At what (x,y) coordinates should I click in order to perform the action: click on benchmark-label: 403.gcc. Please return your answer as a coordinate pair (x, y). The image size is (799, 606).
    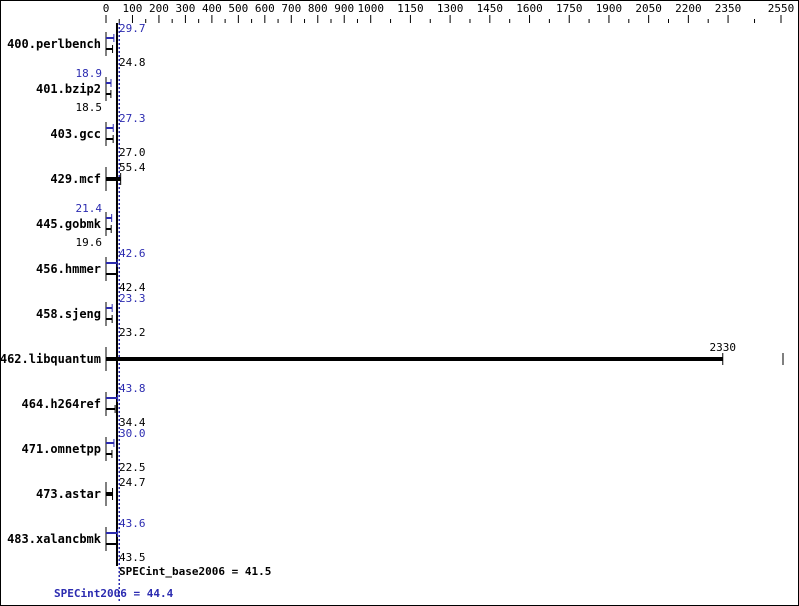
    Looking at the image, I should click on (75, 134).